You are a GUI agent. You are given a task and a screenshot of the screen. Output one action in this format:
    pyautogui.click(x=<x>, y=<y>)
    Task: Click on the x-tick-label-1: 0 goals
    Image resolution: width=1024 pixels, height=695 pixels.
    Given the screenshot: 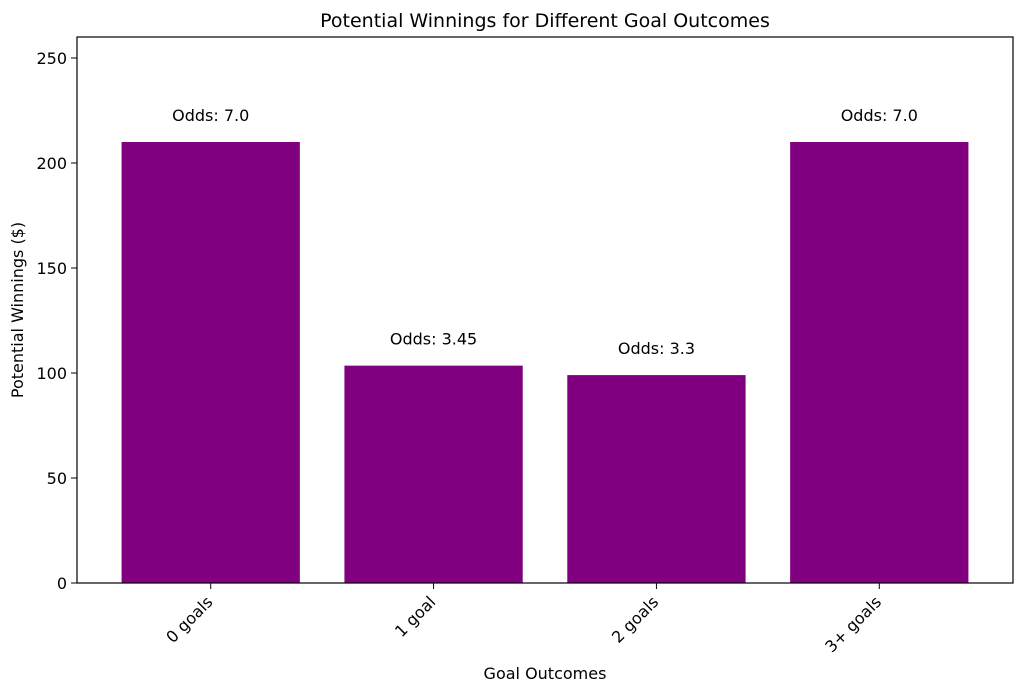 What is the action you would take?
    pyautogui.click(x=189, y=619)
    